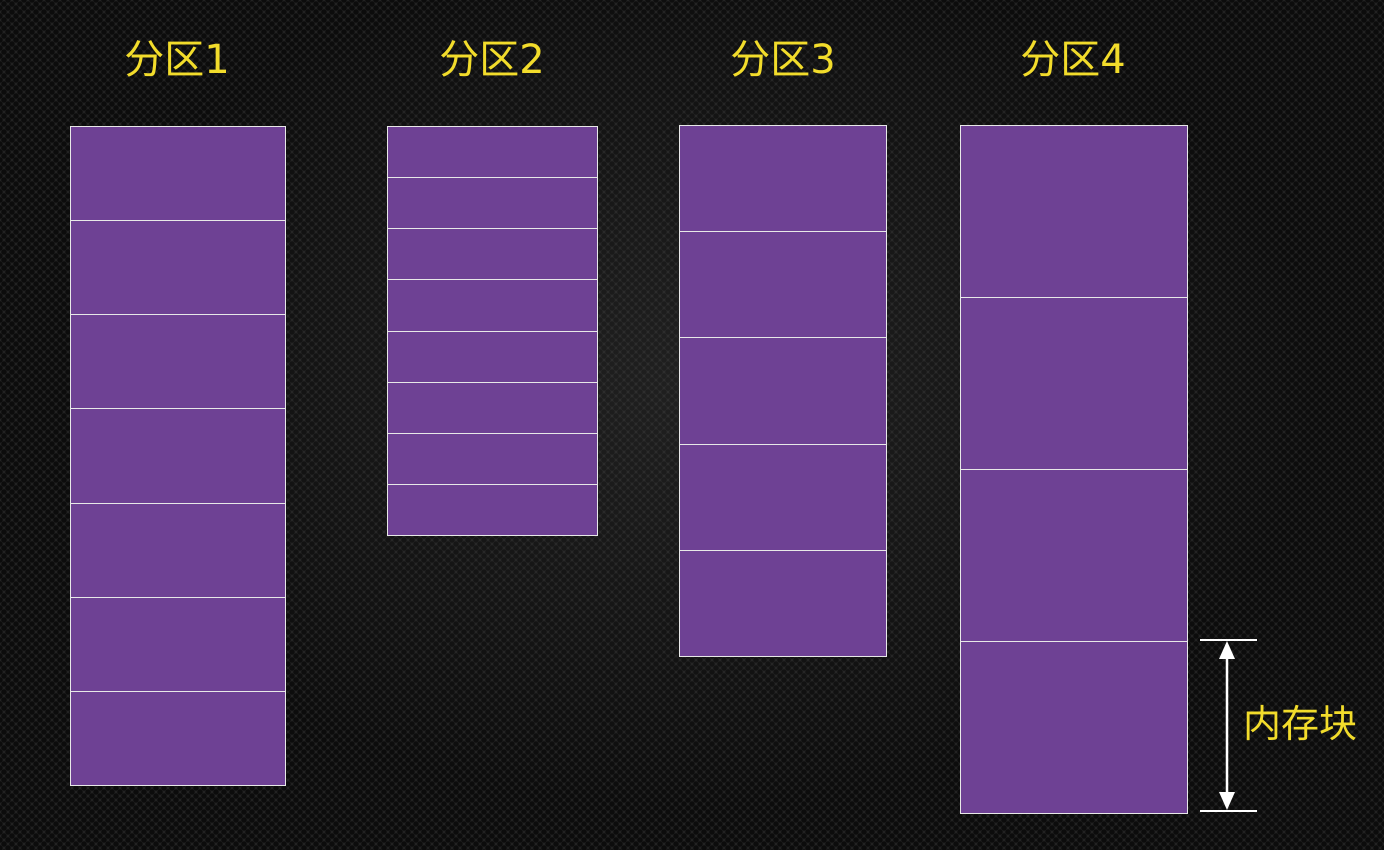  I want to click on partition-2-column, so click(492, 331).